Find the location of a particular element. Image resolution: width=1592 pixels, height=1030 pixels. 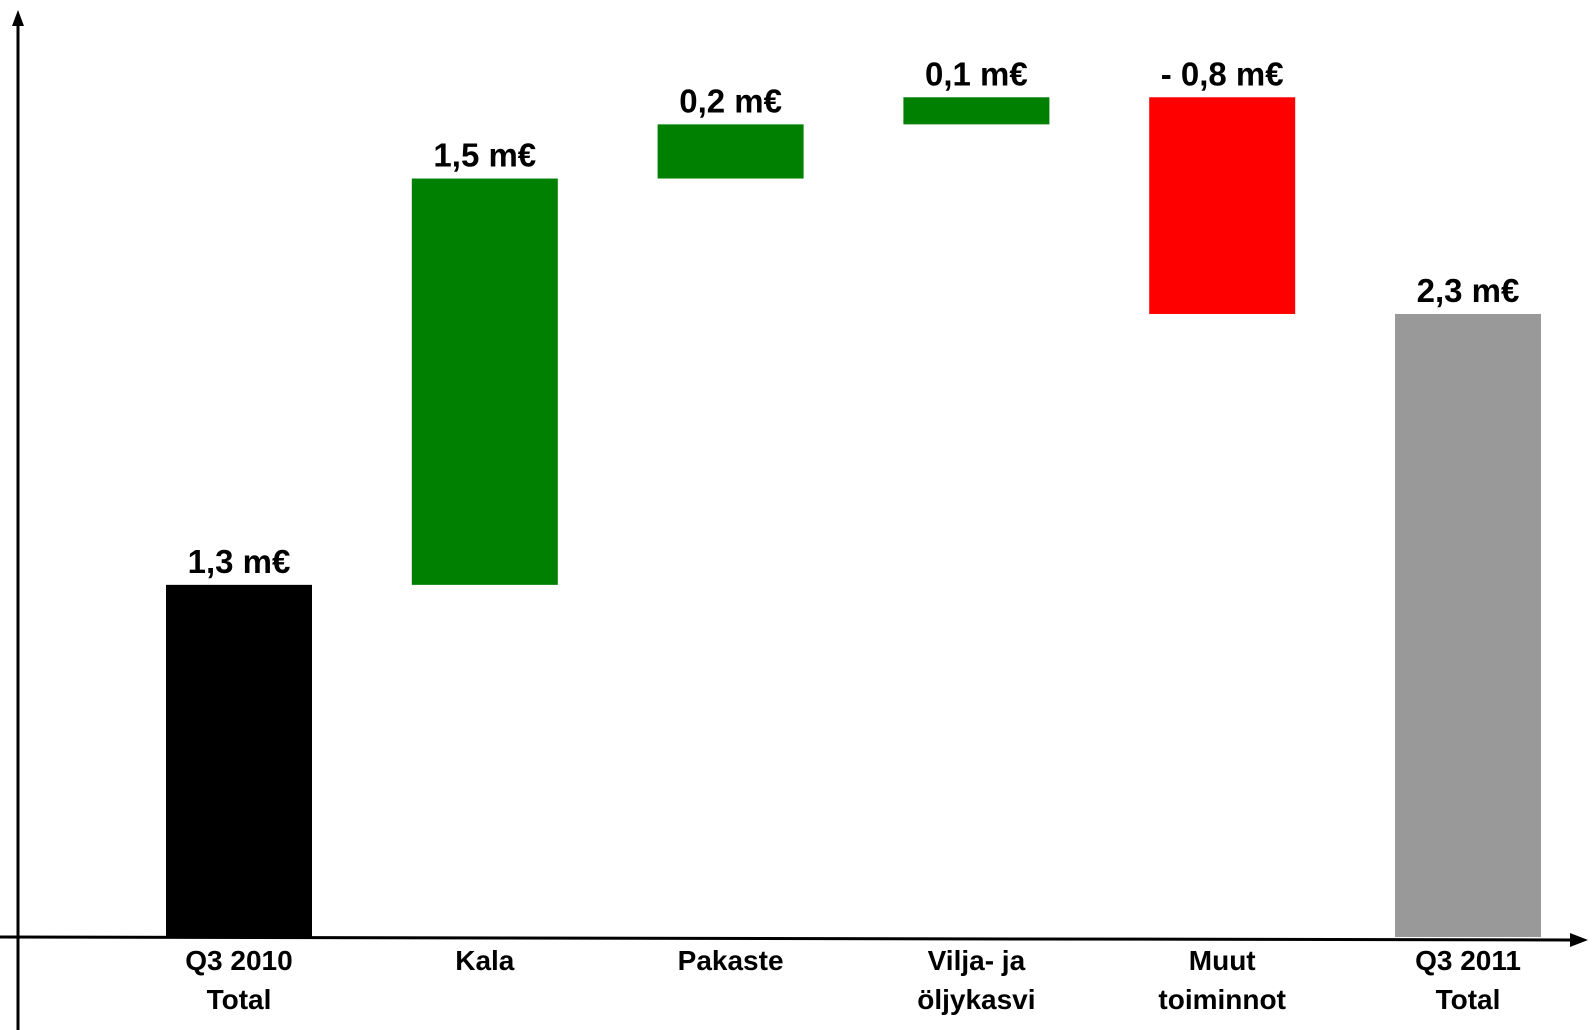

x-tick-label: Pakaste is located at coordinates (731, 960).